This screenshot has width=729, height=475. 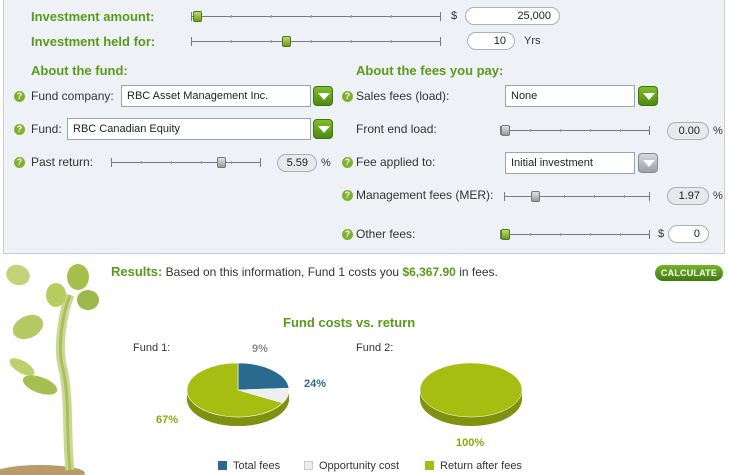 What do you see at coordinates (19, 162) in the screenshot?
I see `help-icon-past-return: ?` at bounding box center [19, 162].